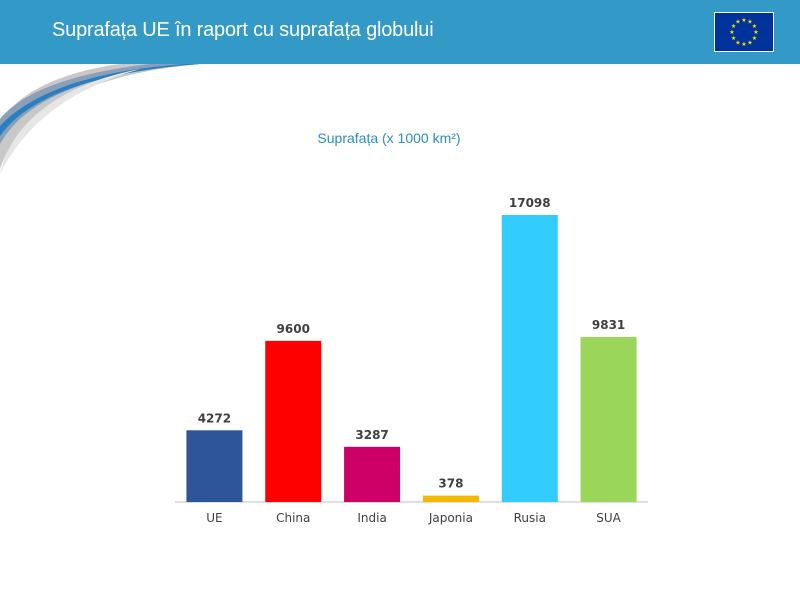 This screenshot has height=600, width=800. I want to click on bar-ue, so click(214, 466).